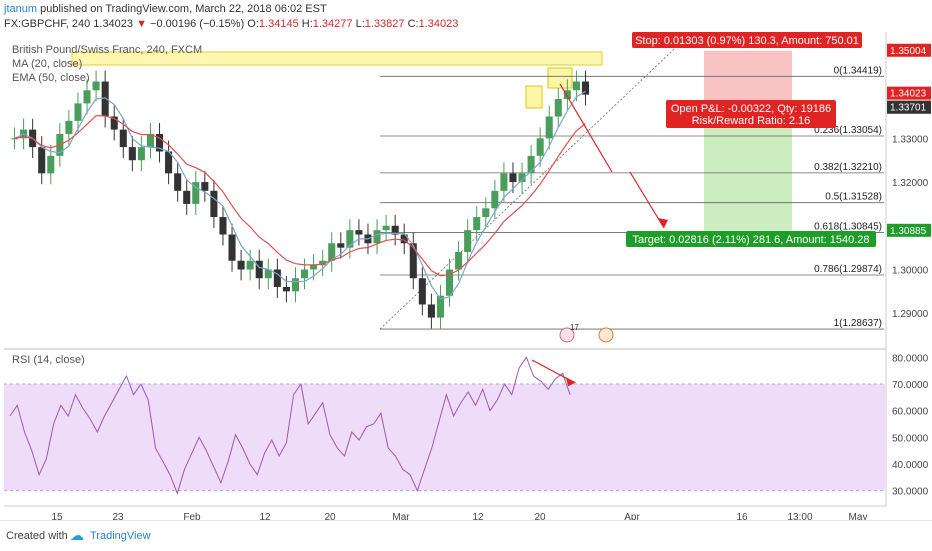  I want to click on rsi-legend: RSI (14, close), so click(48, 360).